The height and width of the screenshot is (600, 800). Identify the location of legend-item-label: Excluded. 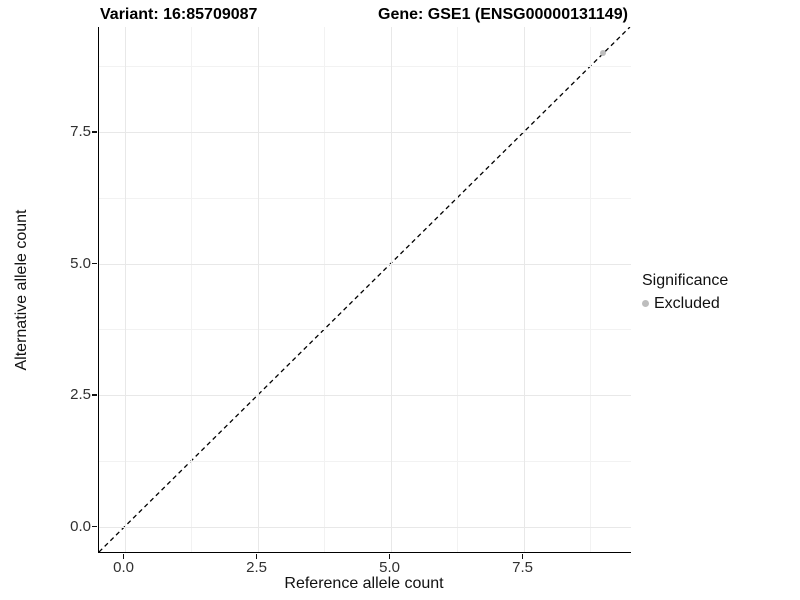
(687, 303).